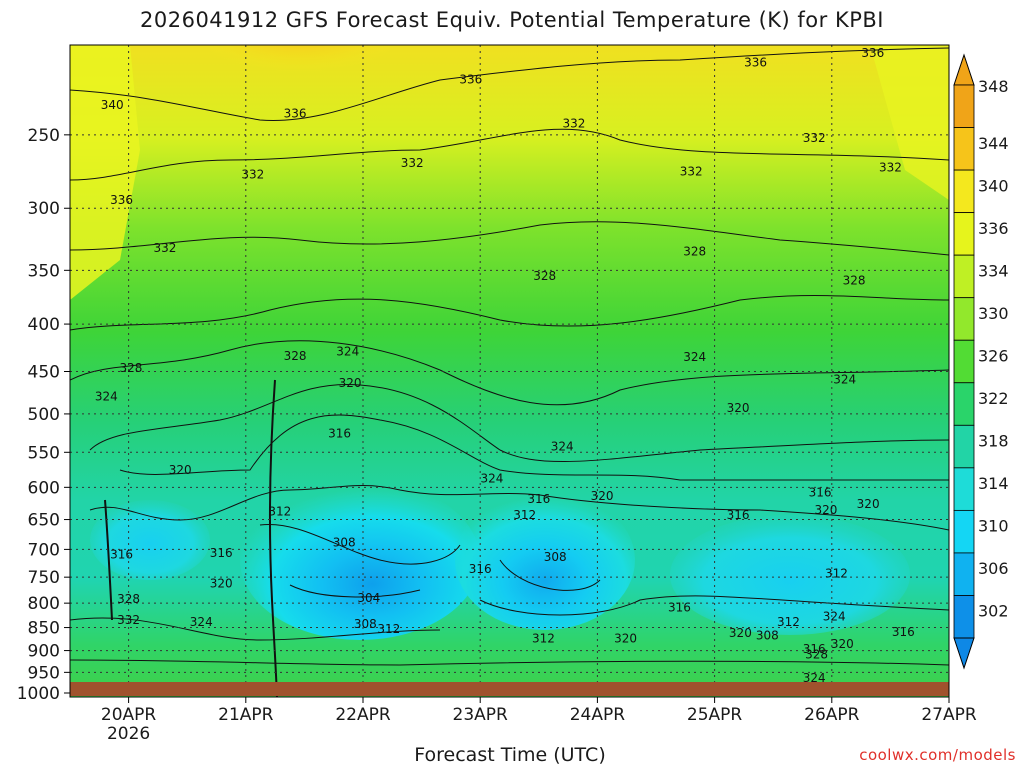  I want to click on colorbar-label: 322, so click(993, 398).